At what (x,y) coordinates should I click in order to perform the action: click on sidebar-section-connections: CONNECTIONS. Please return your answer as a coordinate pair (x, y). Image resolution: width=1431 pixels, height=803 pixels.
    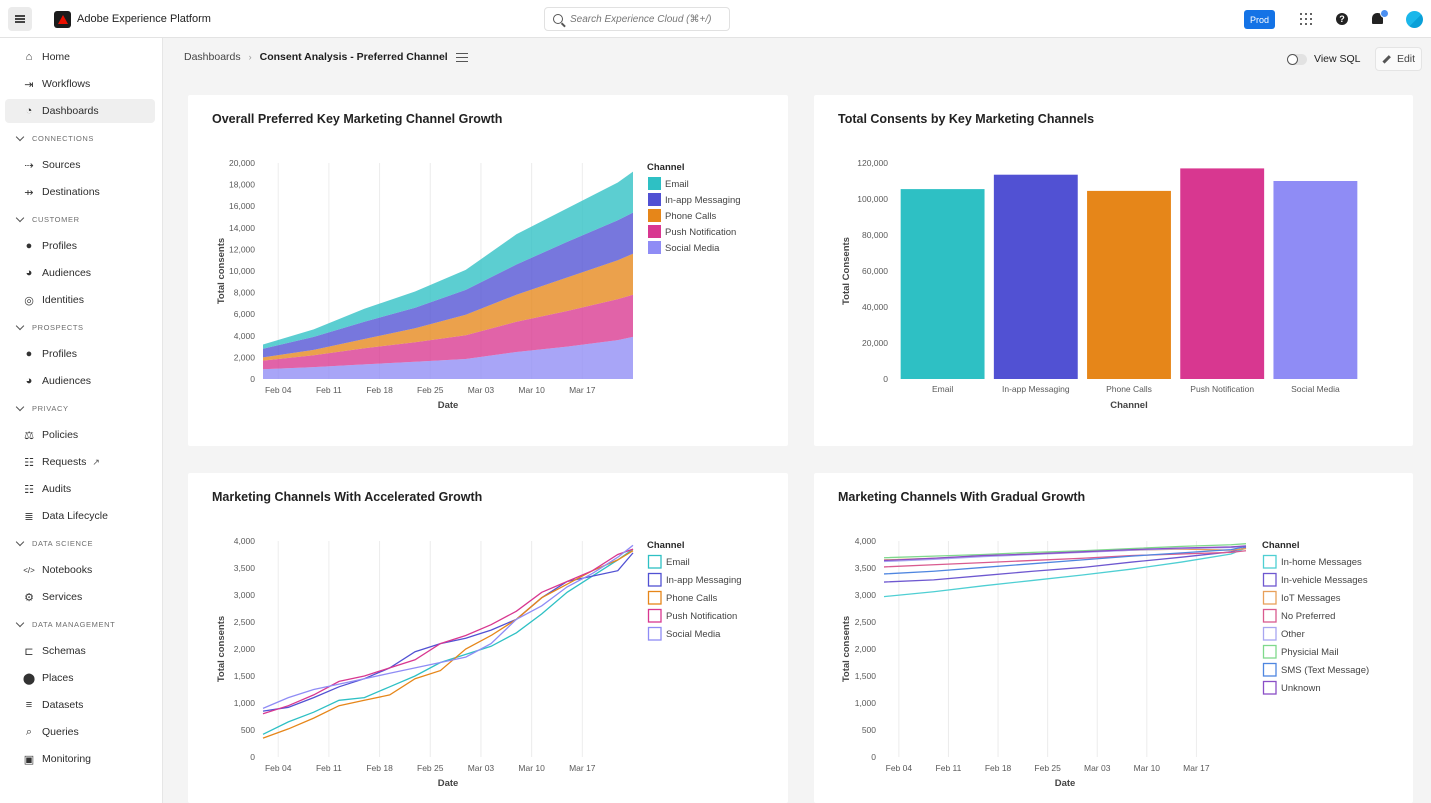
    Looking at the image, I should click on (55, 137).